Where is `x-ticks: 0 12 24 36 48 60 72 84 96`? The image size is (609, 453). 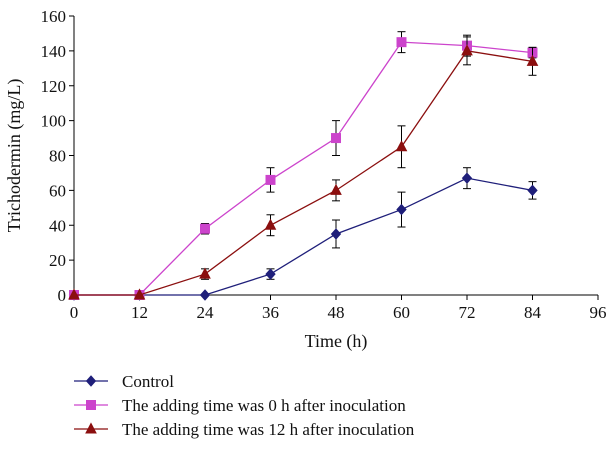
x-ticks: 0 12 24 36 48 60 72 84 96 is located at coordinates (338, 308).